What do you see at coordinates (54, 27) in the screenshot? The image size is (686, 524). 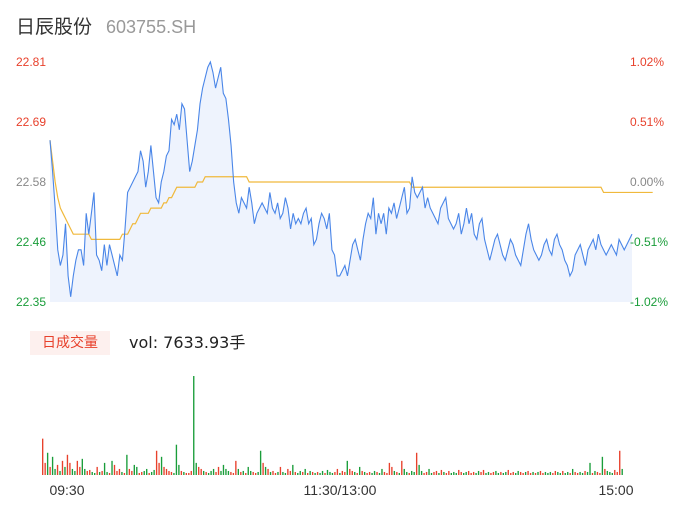 I see `stock-name: 日辰股份` at bounding box center [54, 27].